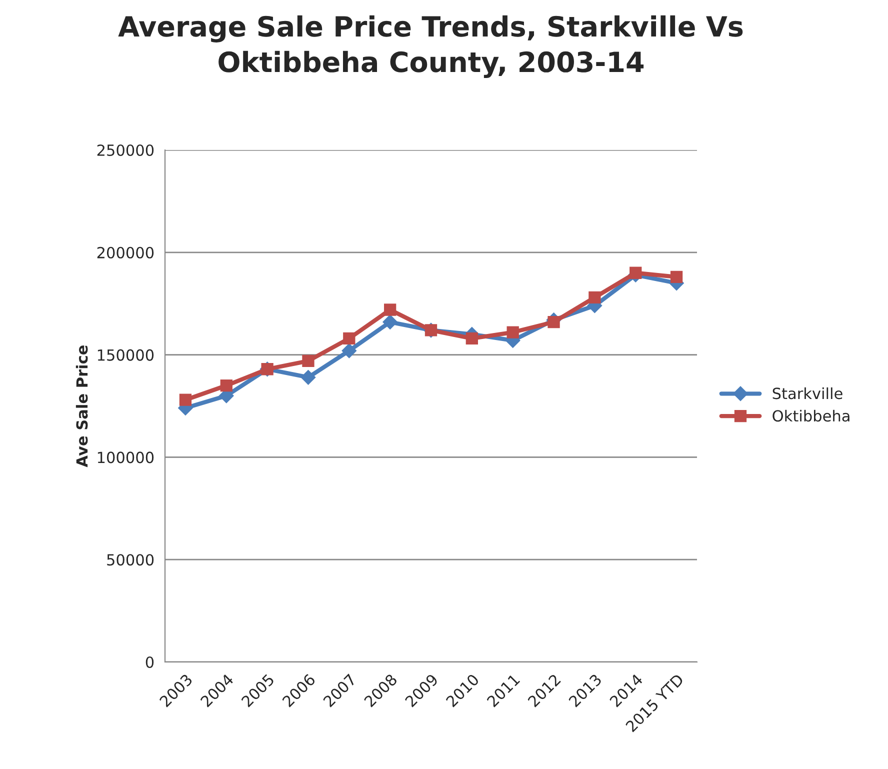  What do you see at coordinates (82, 406) in the screenshot?
I see `y-axis-title: Ave Sale Price` at bounding box center [82, 406].